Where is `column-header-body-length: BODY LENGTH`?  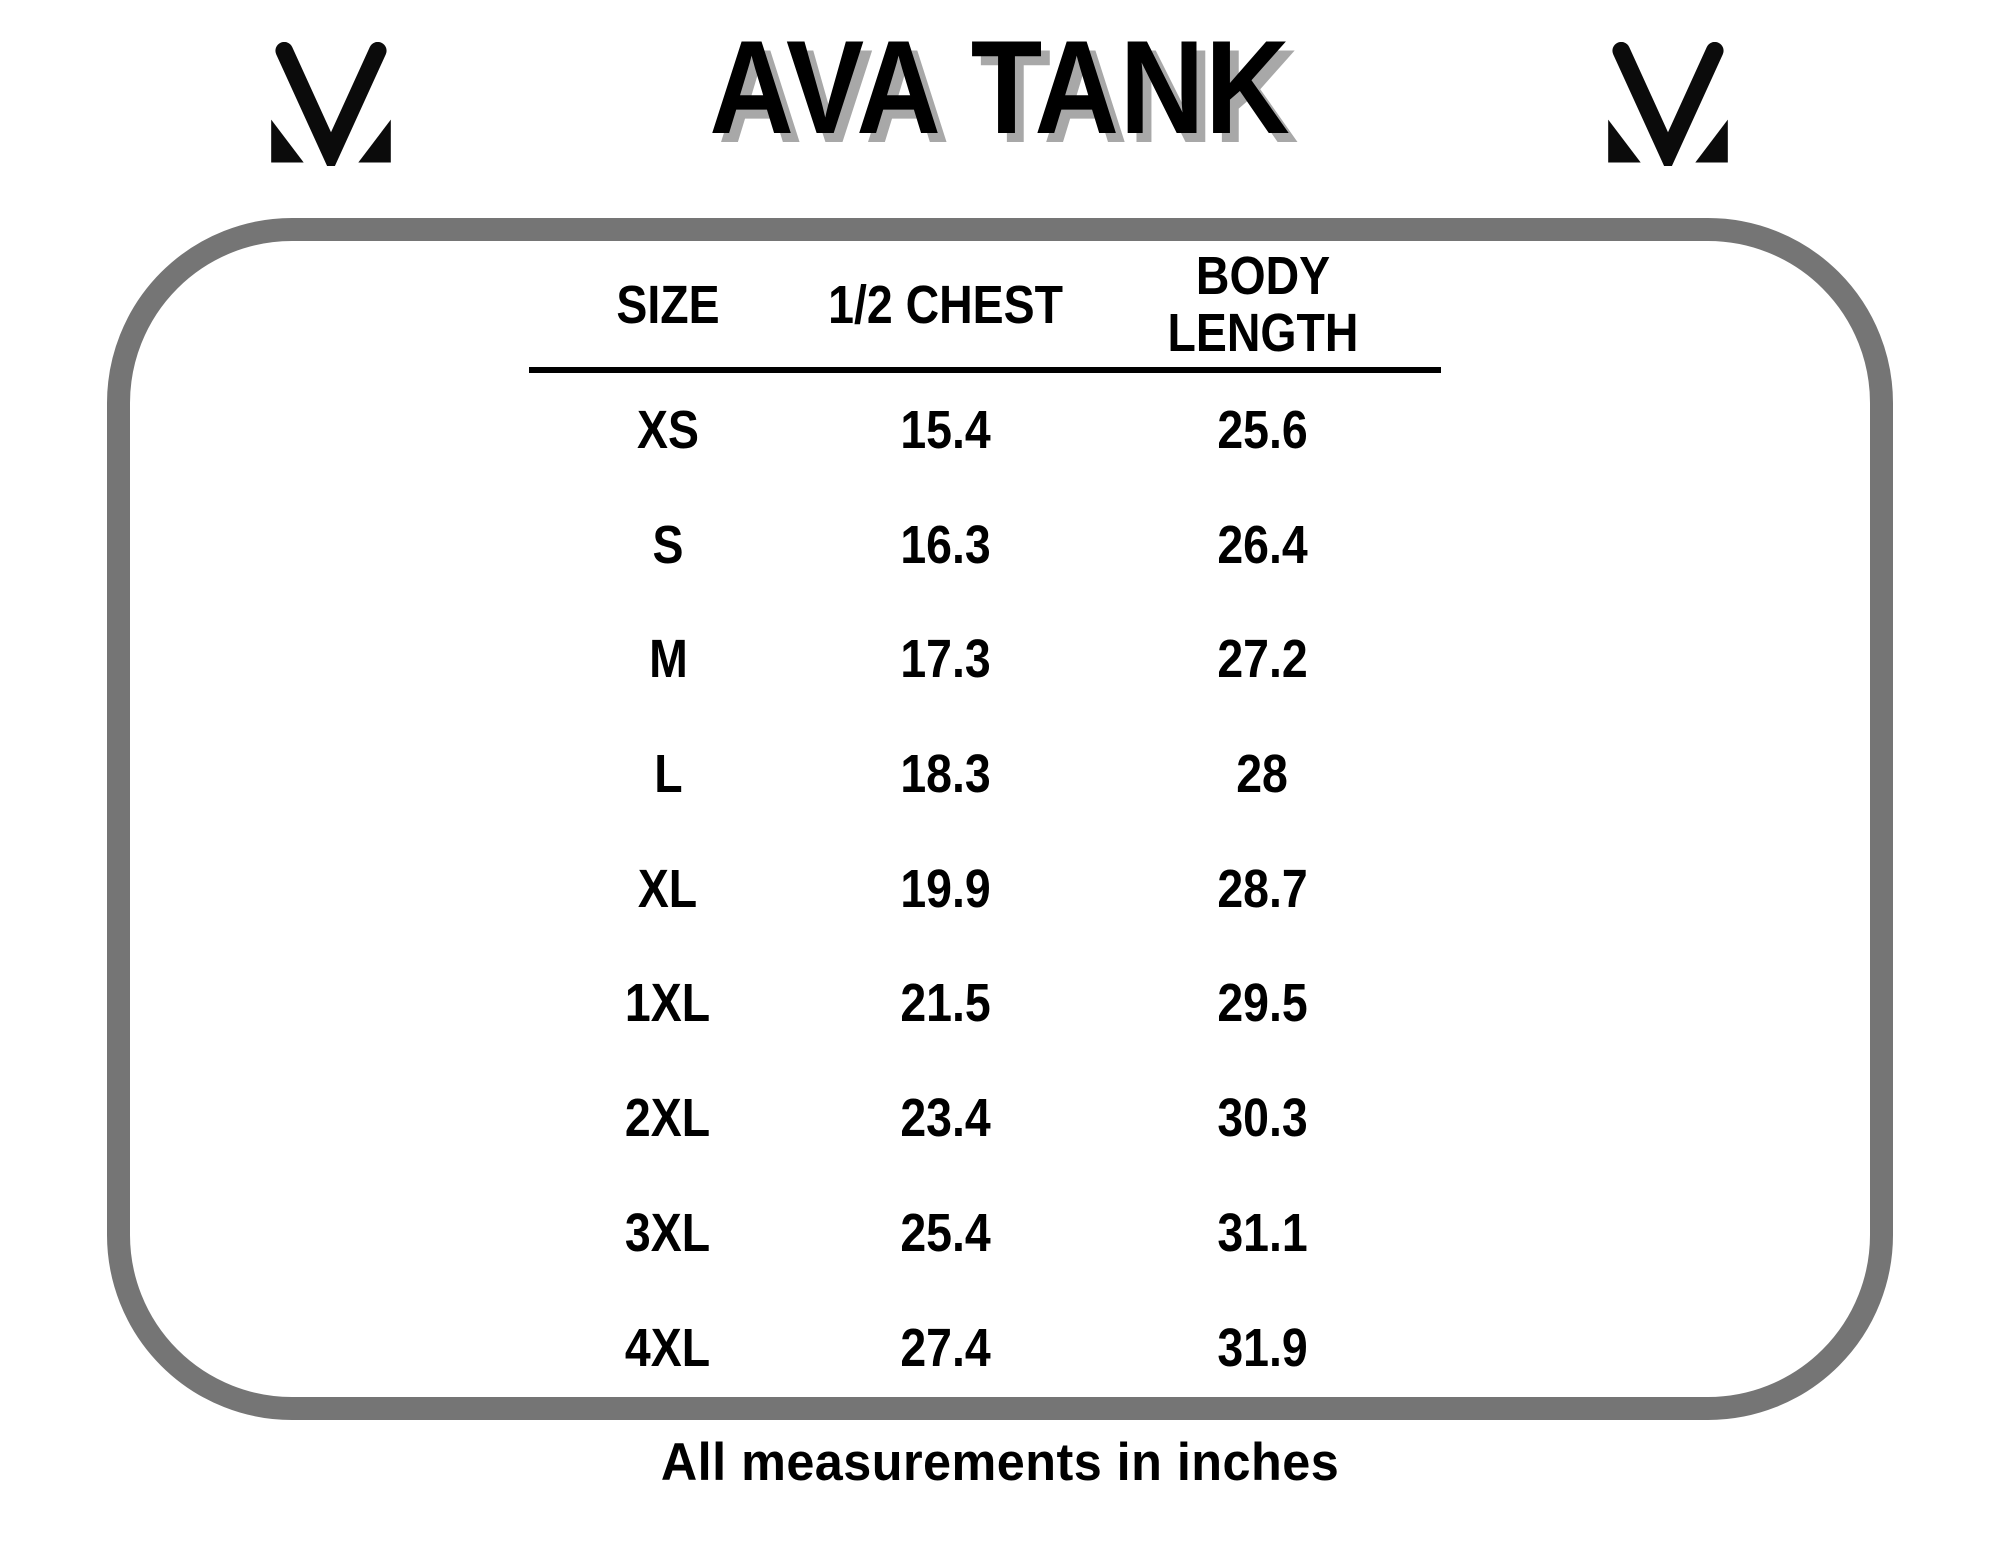 column-header-body-length: BODY LENGTH is located at coordinates (1262, 304).